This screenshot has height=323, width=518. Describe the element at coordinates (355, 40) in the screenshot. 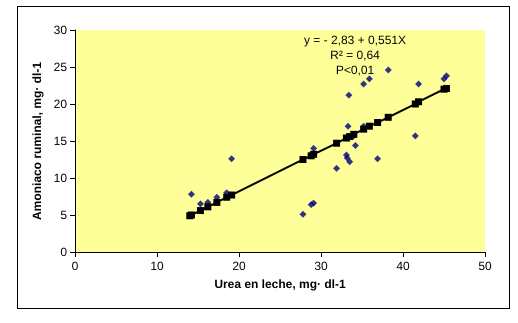

I see `annotation: y = - 2,83 + 0,551X` at that location.